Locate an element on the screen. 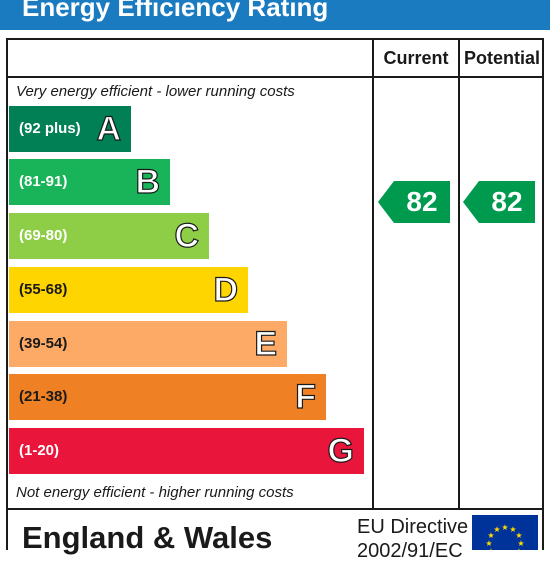 This screenshot has width=550, height=563. current-rating-arrow: 82 is located at coordinates (414, 202).